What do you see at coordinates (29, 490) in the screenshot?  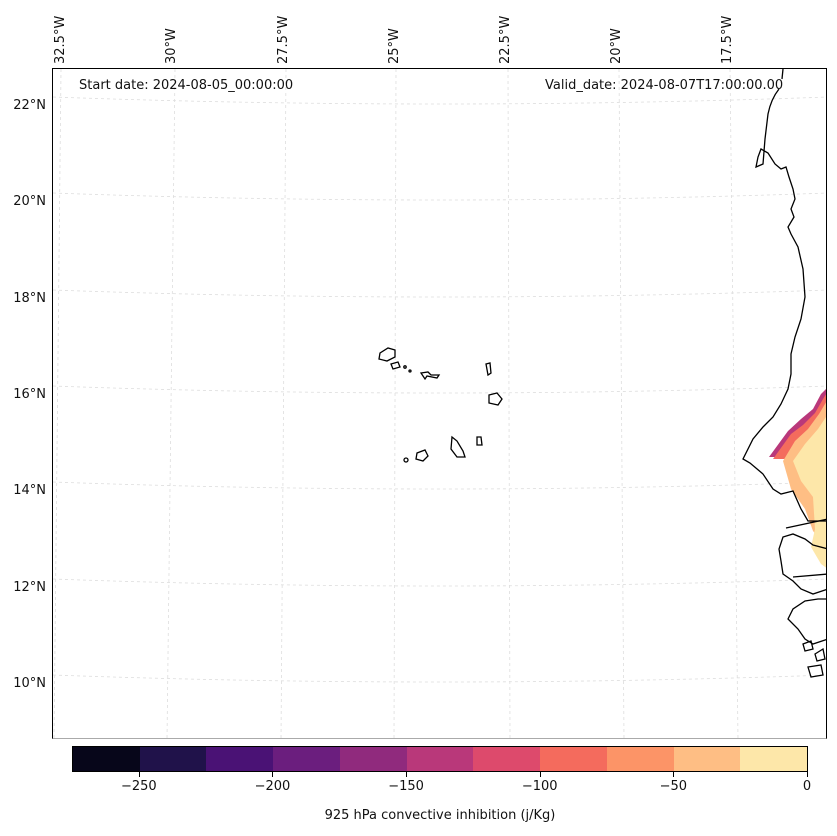 I see `lat-label: 14°N` at bounding box center [29, 490].